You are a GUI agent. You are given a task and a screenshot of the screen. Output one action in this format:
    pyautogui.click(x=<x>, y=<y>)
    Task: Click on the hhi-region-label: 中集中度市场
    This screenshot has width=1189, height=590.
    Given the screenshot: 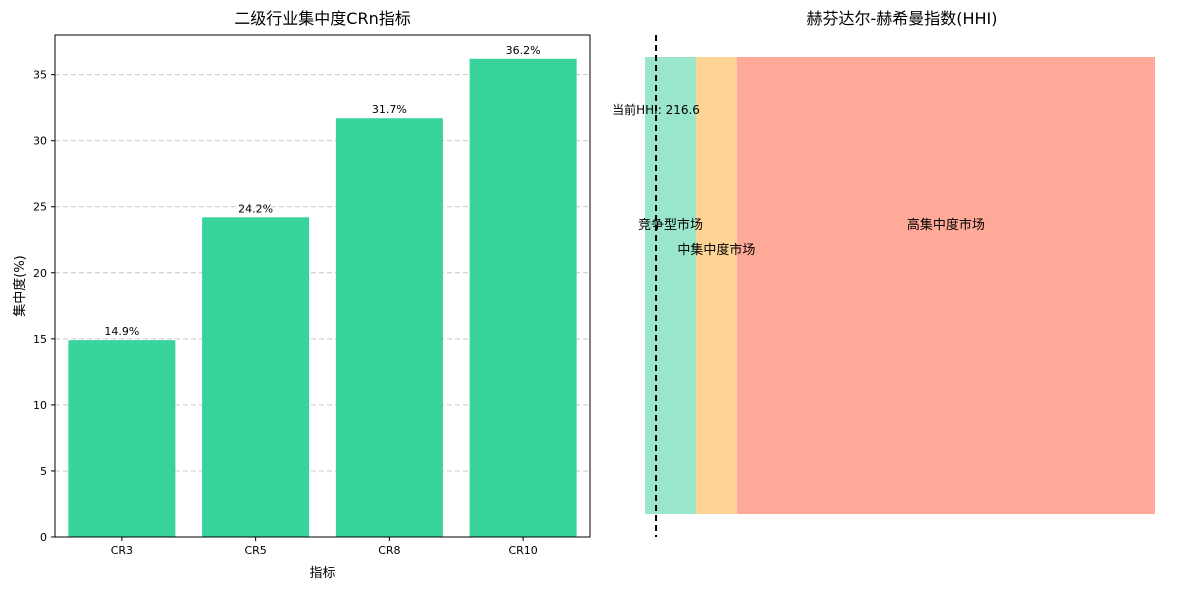 What is the action you would take?
    pyautogui.click(x=716, y=250)
    